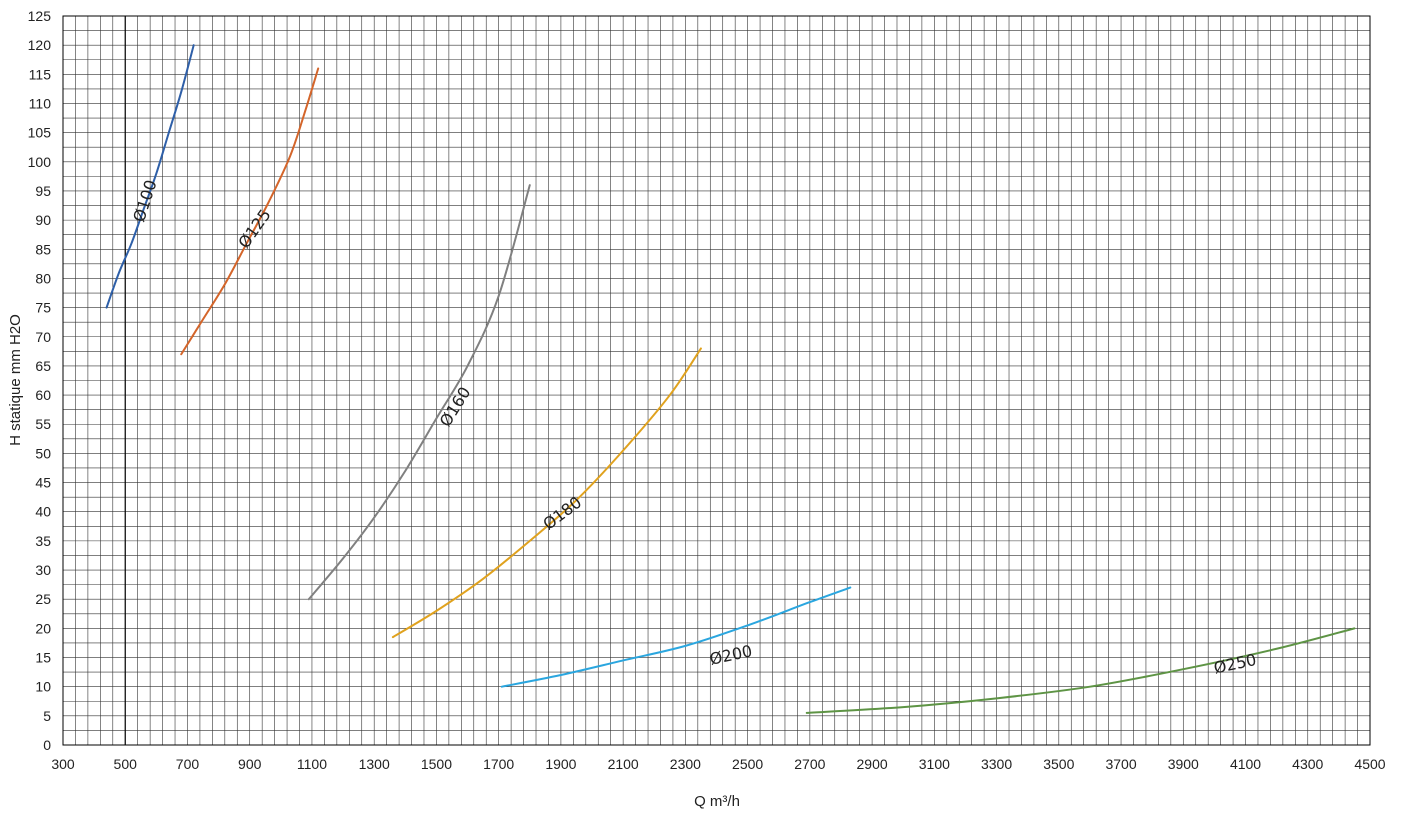  Describe the element at coordinates (63, 764) in the screenshot. I see `x-tick-label: 300` at that location.